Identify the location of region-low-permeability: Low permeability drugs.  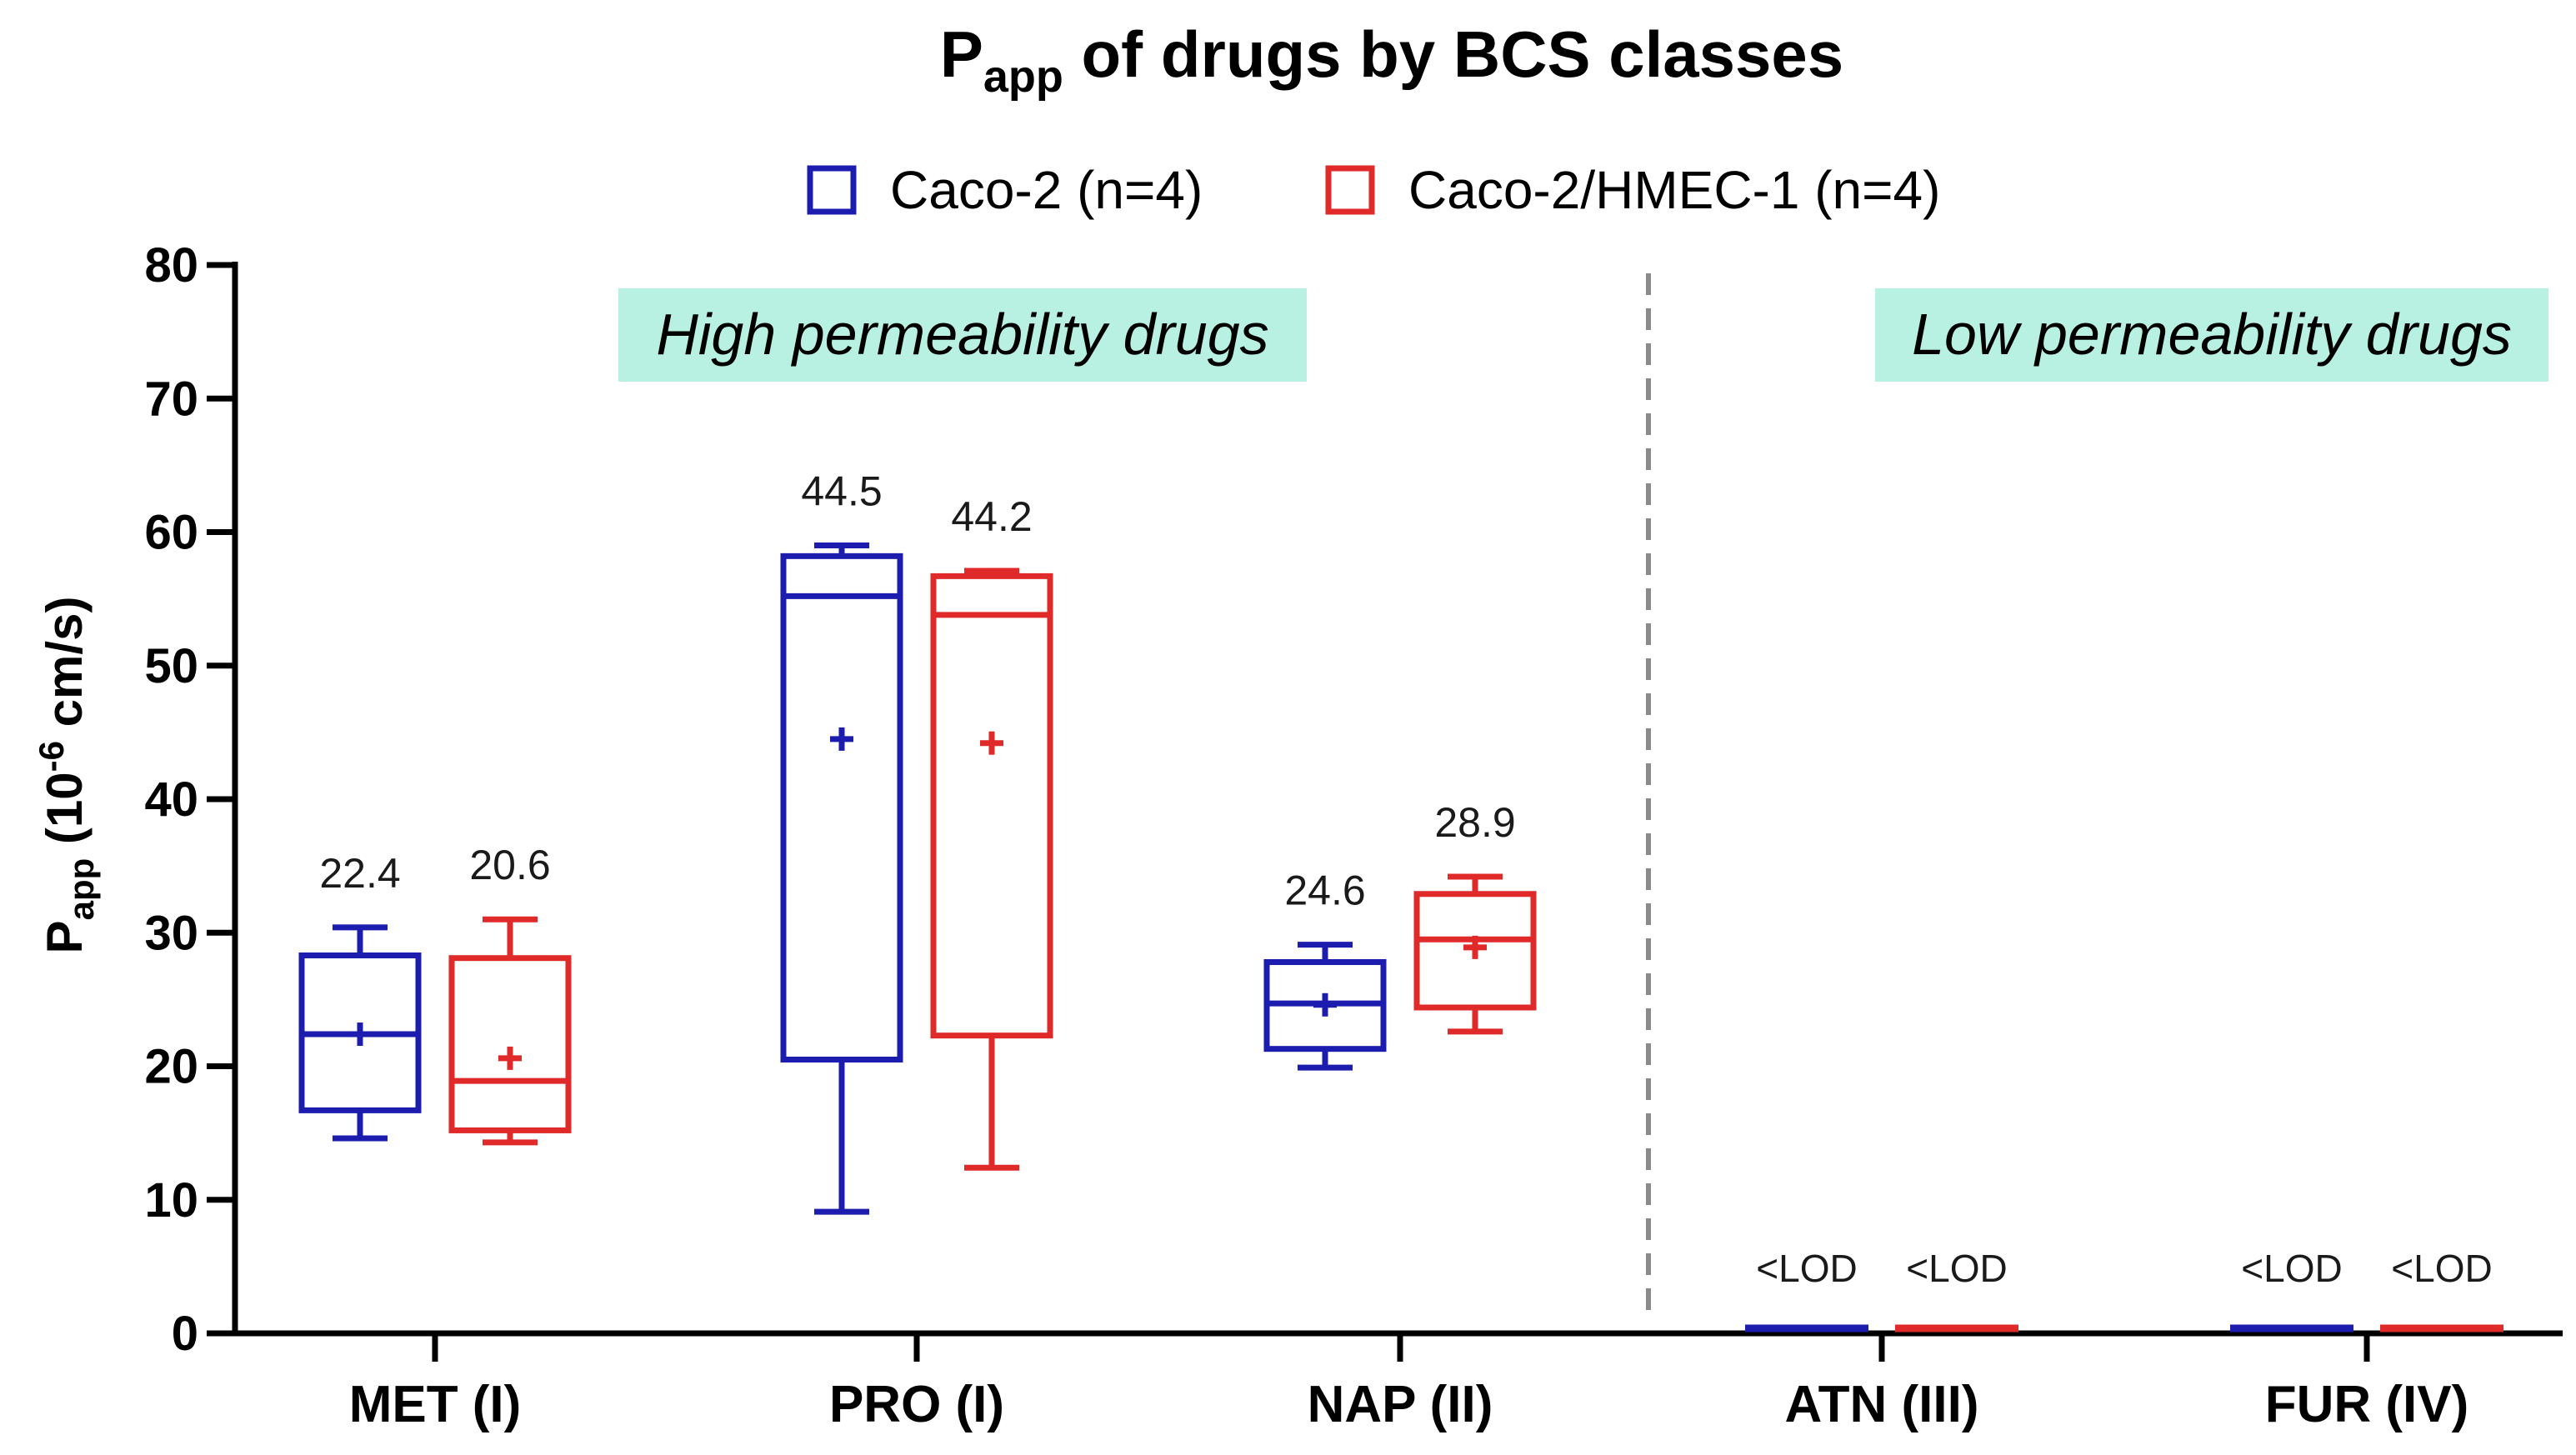
(2211, 335).